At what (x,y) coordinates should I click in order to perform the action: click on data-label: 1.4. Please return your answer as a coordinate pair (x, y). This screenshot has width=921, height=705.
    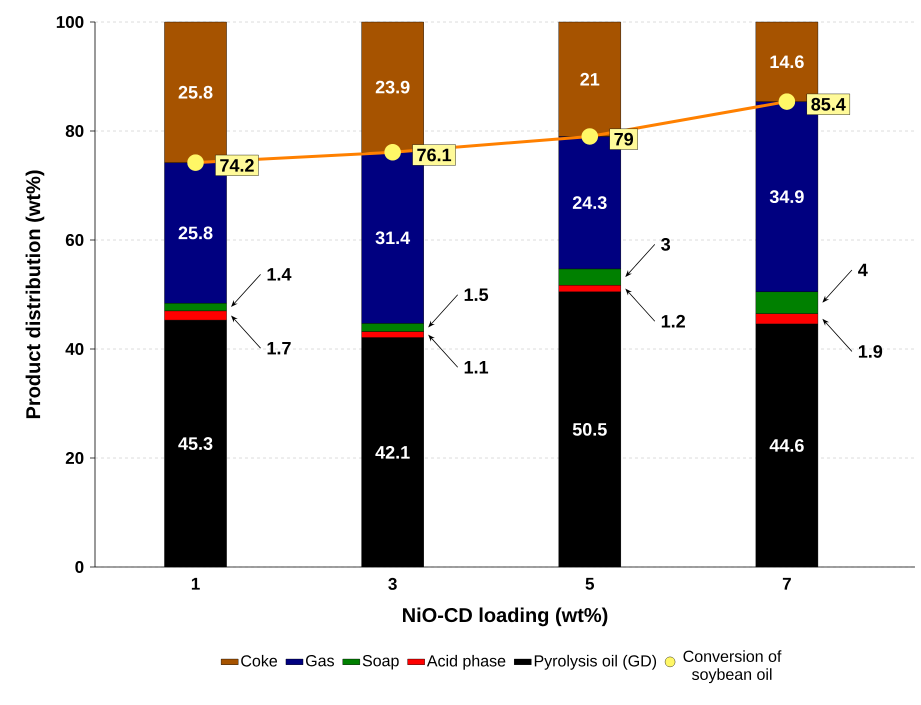
    Looking at the image, I should click on (280, 274).